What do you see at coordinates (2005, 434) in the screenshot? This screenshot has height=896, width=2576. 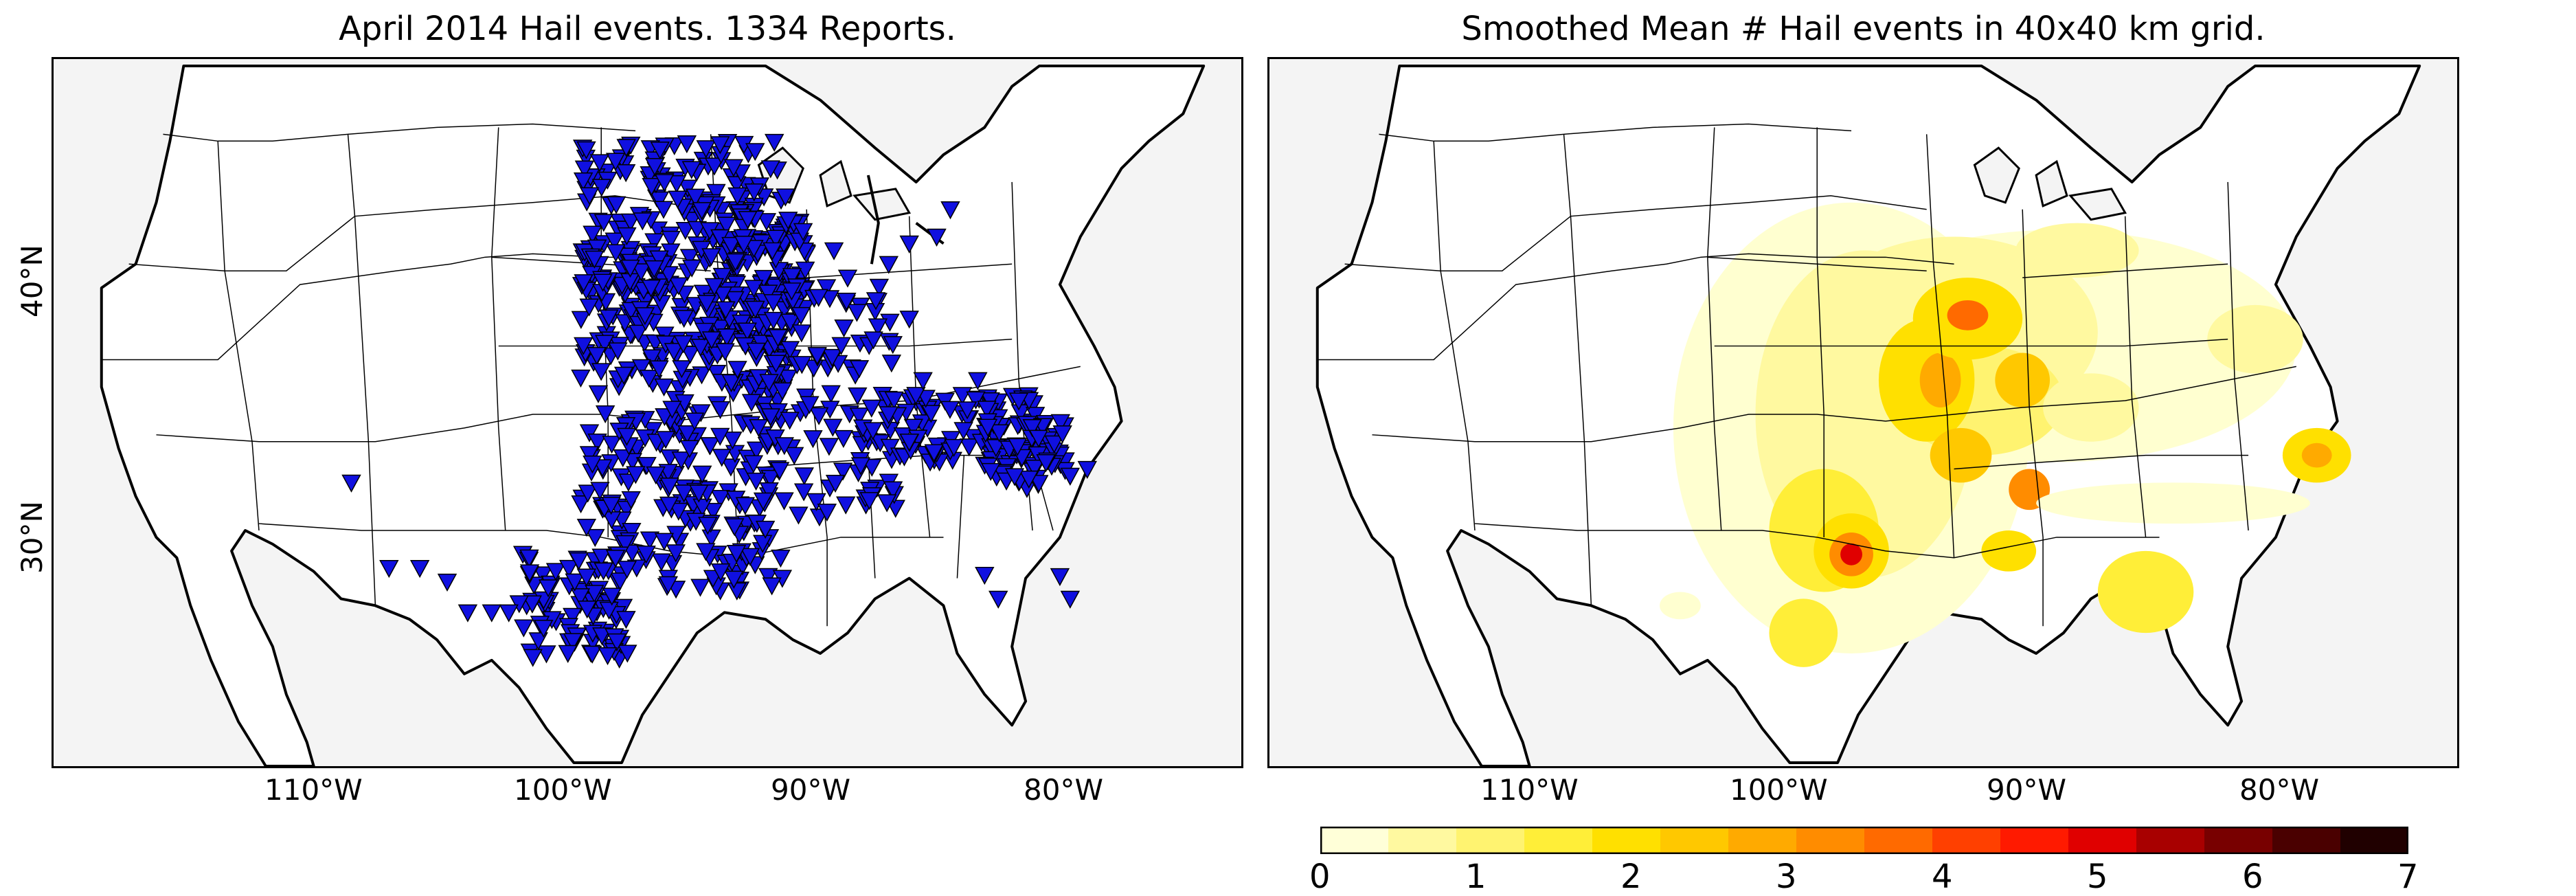 I see `hail-density-contours` at bounding box center [2005, 434].